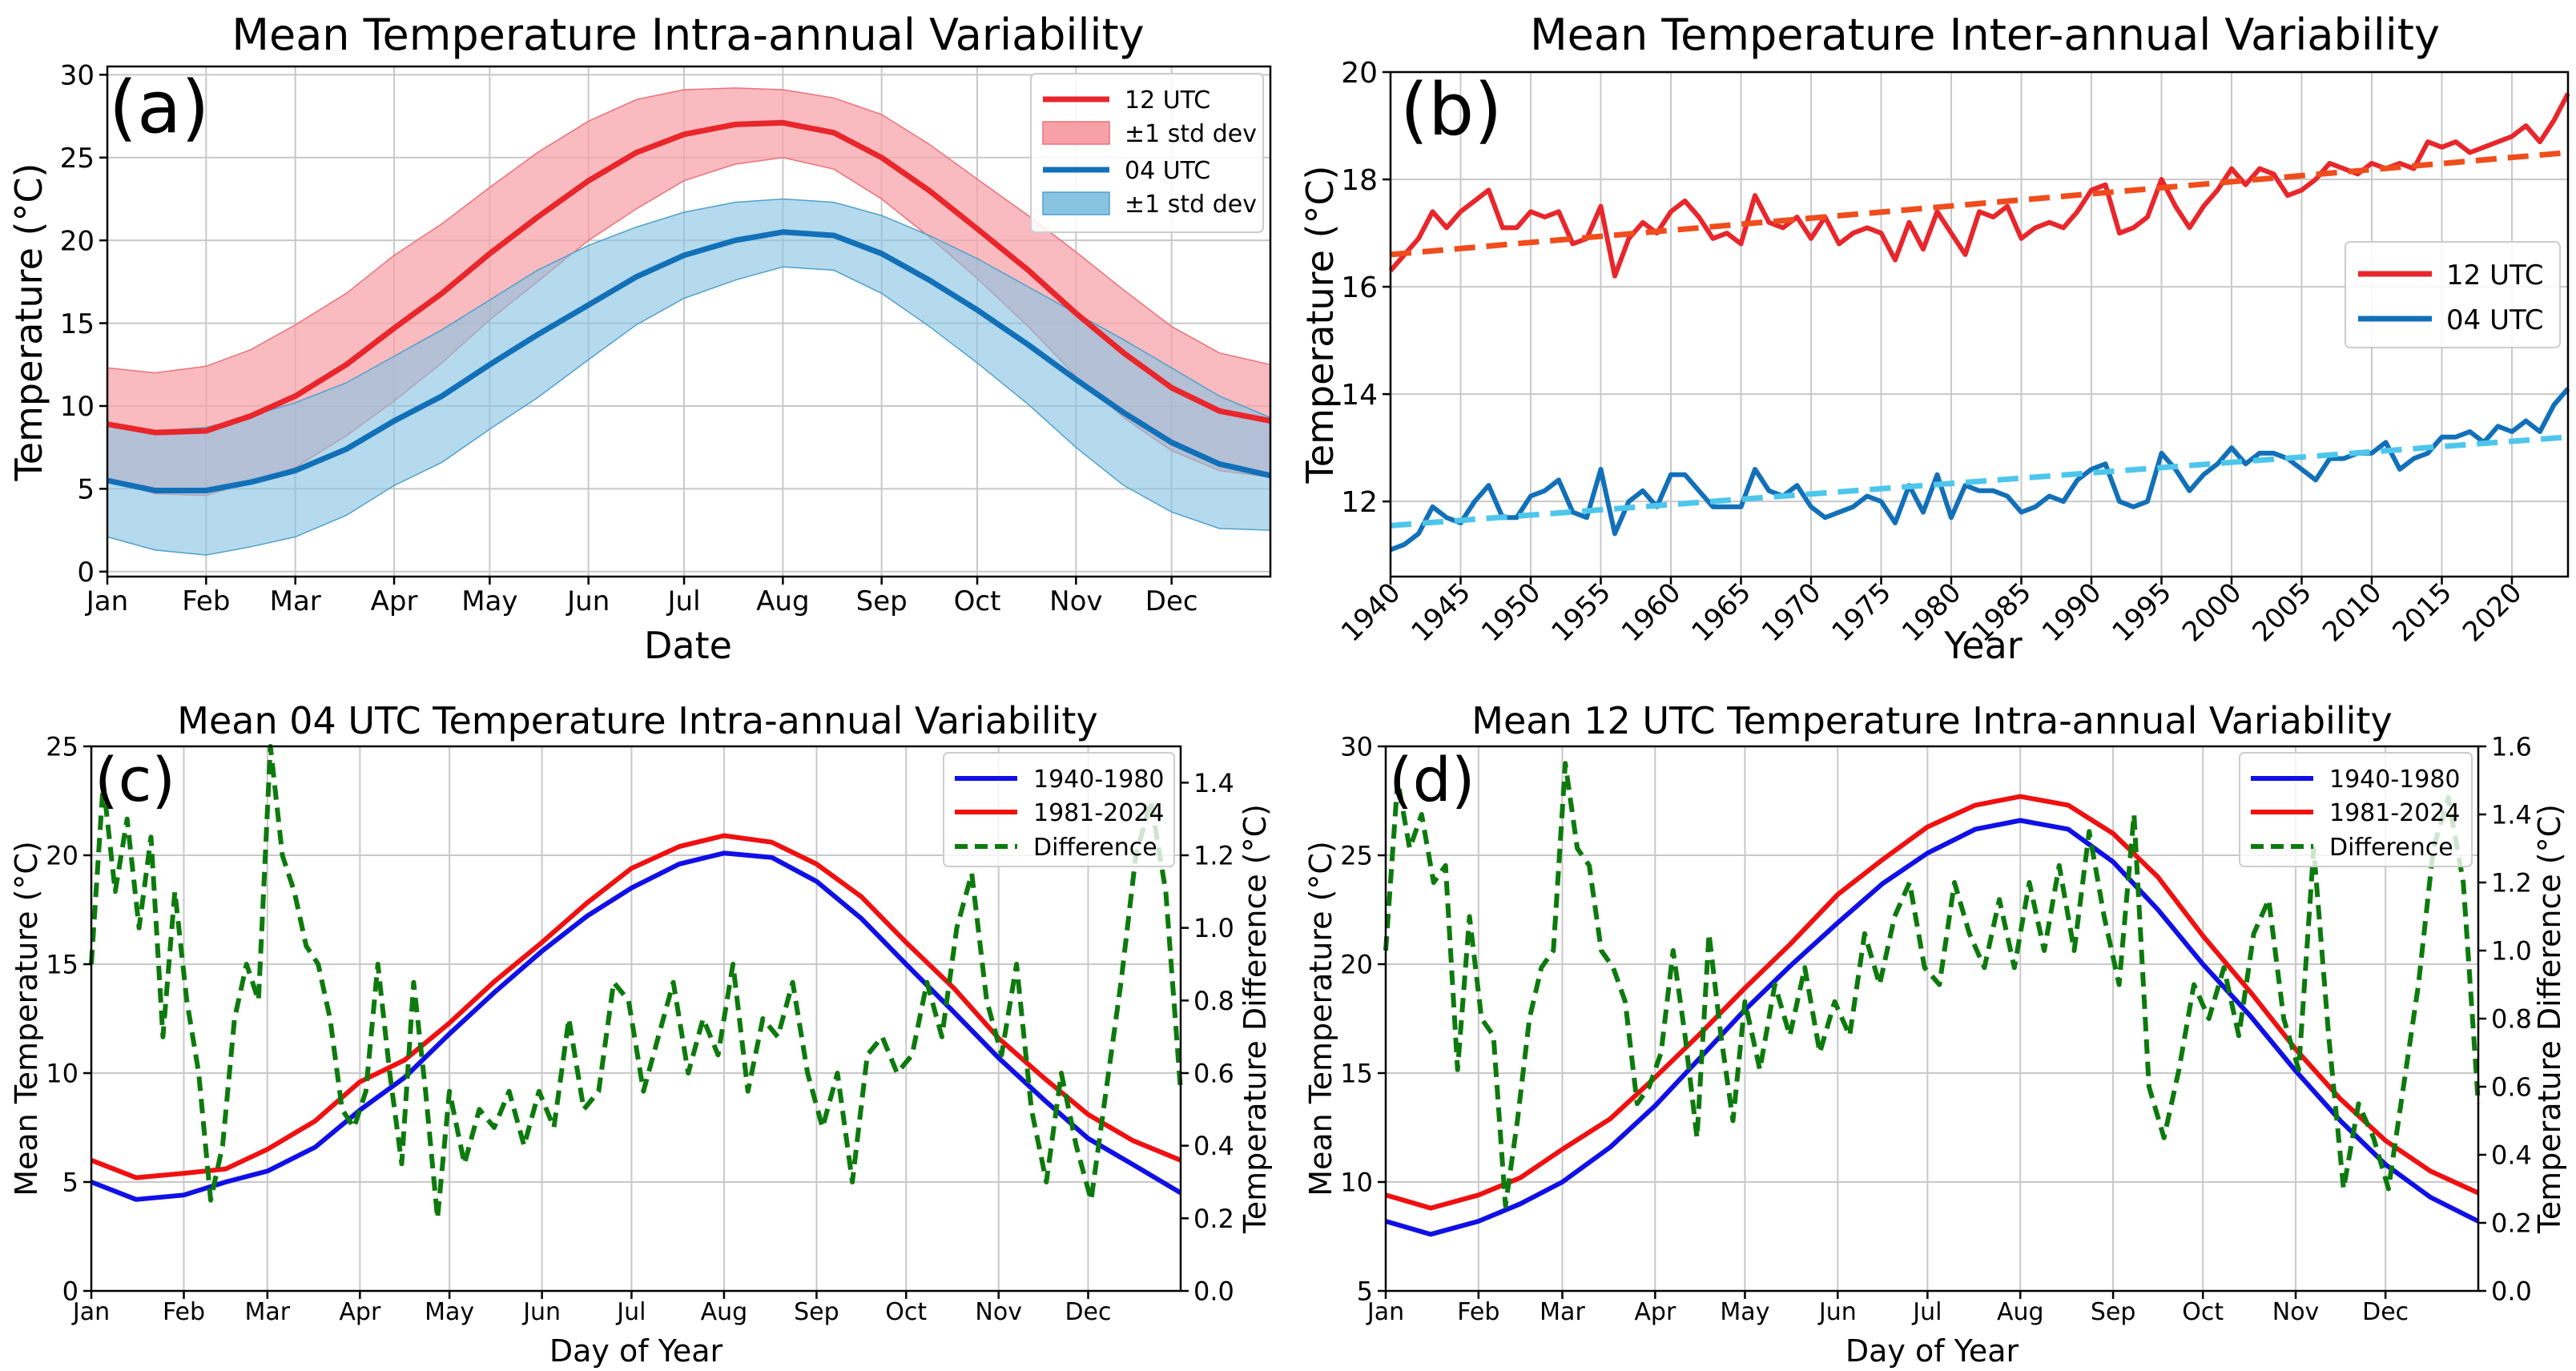 The width and height of the screenshot is (2576, 1371). I want to click on panel-a-xtick-label: Jul, so click(683, 601).